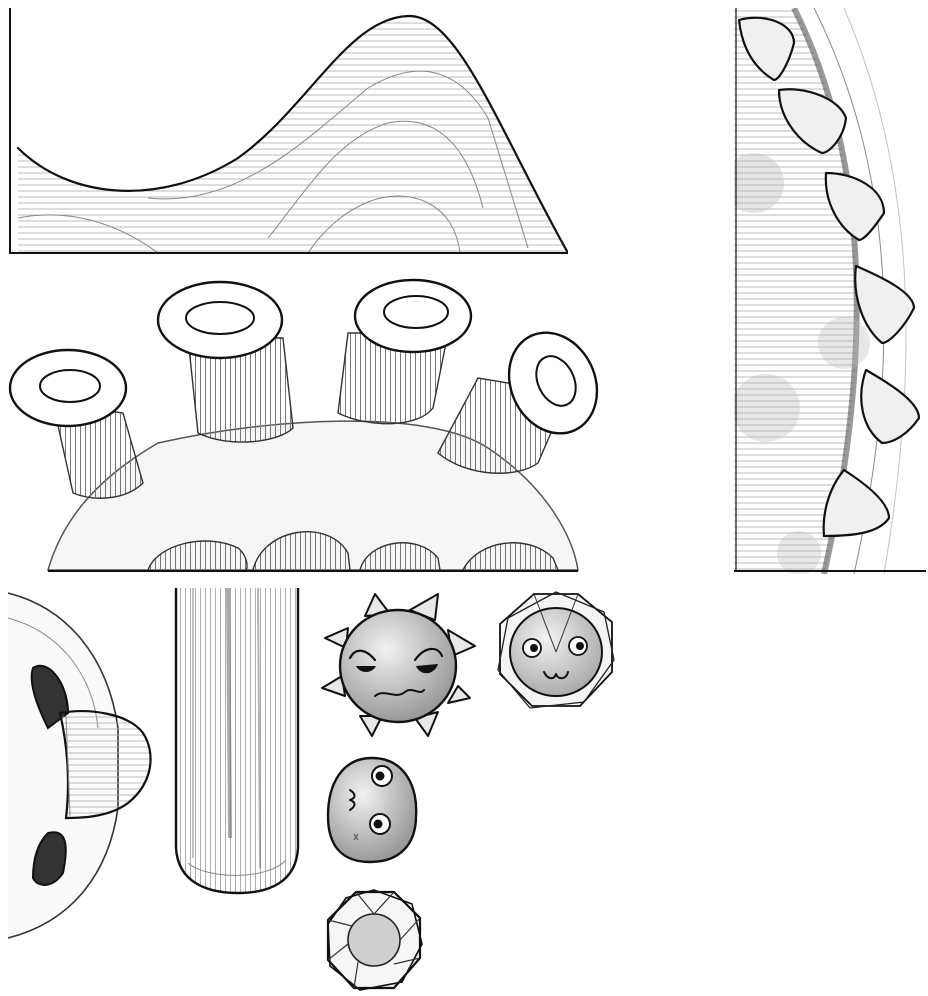 This screenshot has width=928, height=996. I want to click on bottom-rings, so click(353, 551).